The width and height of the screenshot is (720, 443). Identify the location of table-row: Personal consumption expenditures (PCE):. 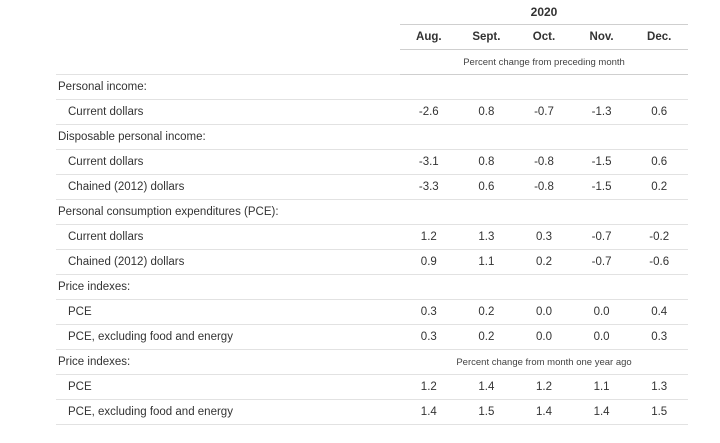
(372, 212).